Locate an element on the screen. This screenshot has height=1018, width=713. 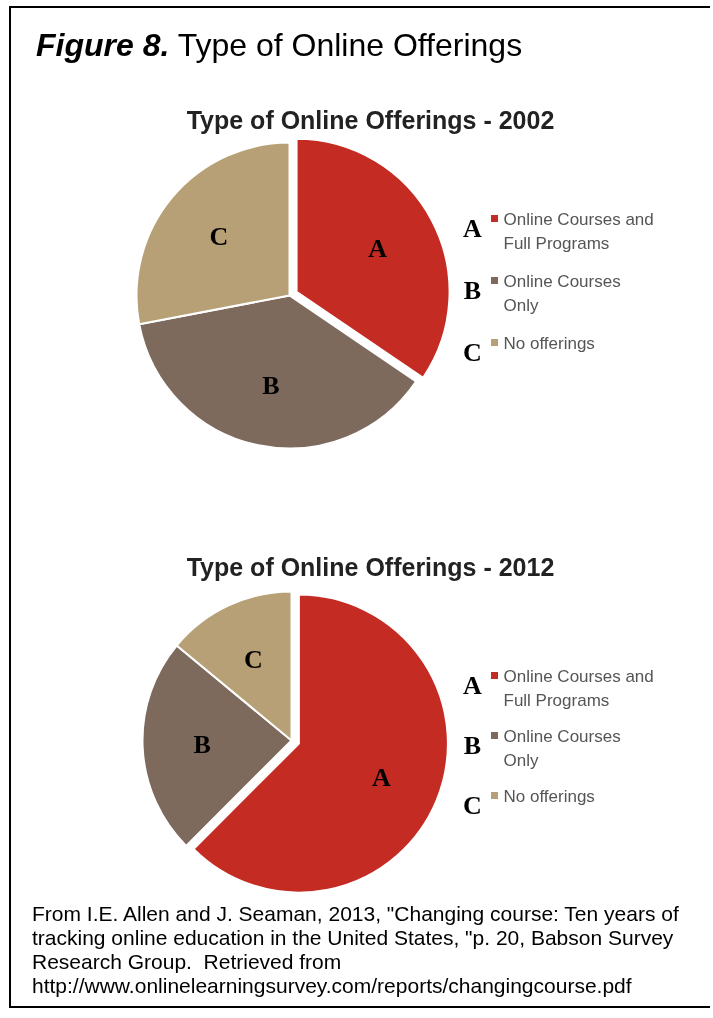
text: From I.E. Allen and J. Seaman, 2013, "Changing course: Ten years of tracking online education in the United States, "p. 20, Babson Survey Research Group. Retrieved from http://www.onlinelearningsurvey.com/reports/changingcourse.pdf is located at coordinates (356, 950).